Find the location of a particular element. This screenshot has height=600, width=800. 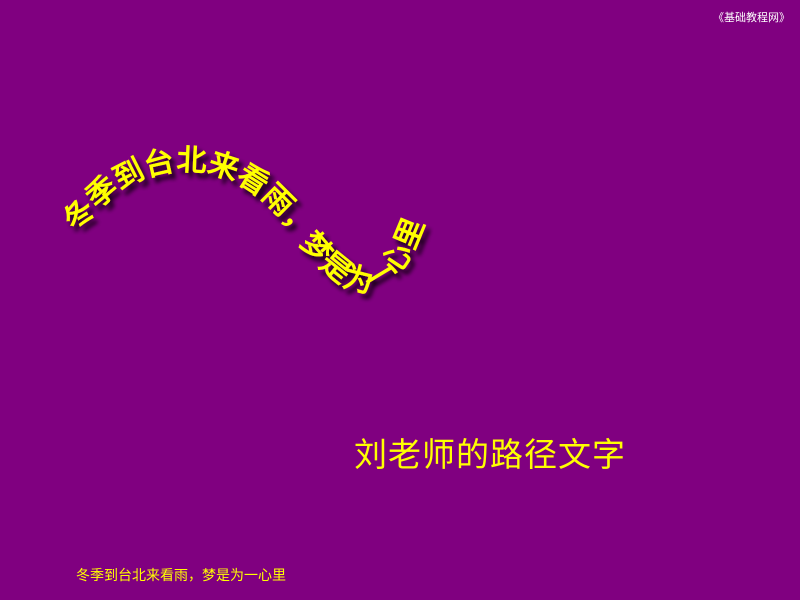

watermark-text: 《基础教程网》 is located at coordinates (751, 17).